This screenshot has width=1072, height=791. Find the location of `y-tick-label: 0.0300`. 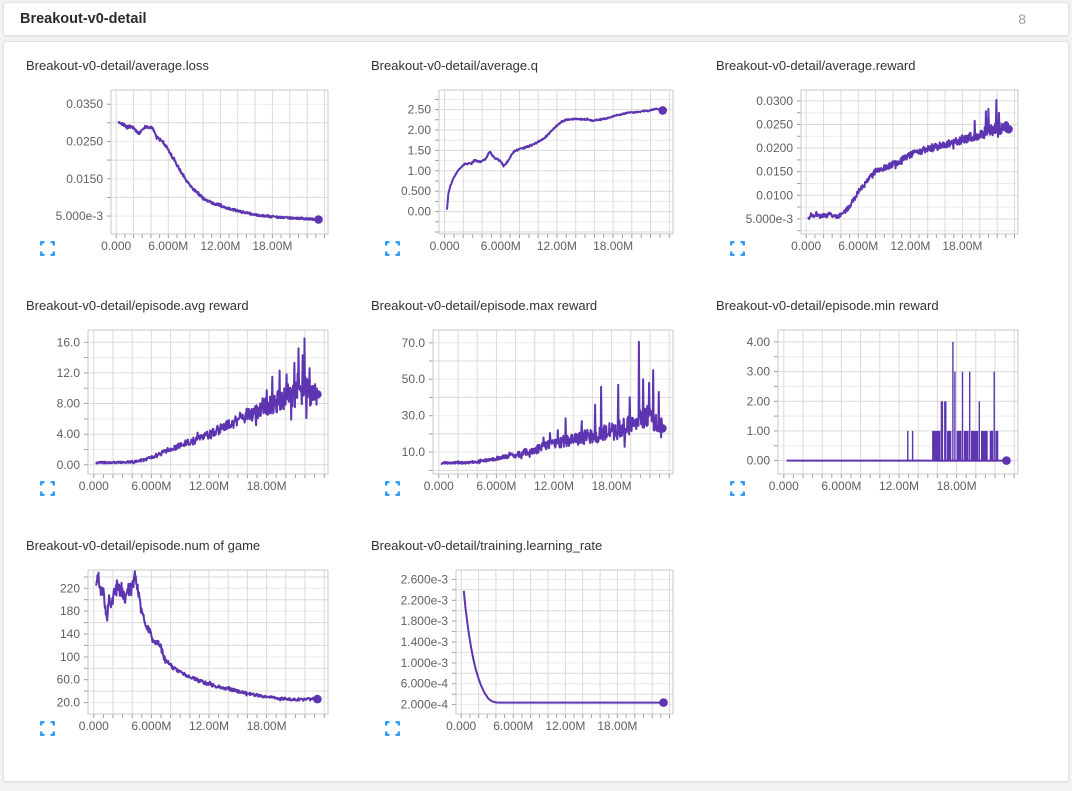

y-tick-label: 0.0300 is located at coordinates (774, 101).